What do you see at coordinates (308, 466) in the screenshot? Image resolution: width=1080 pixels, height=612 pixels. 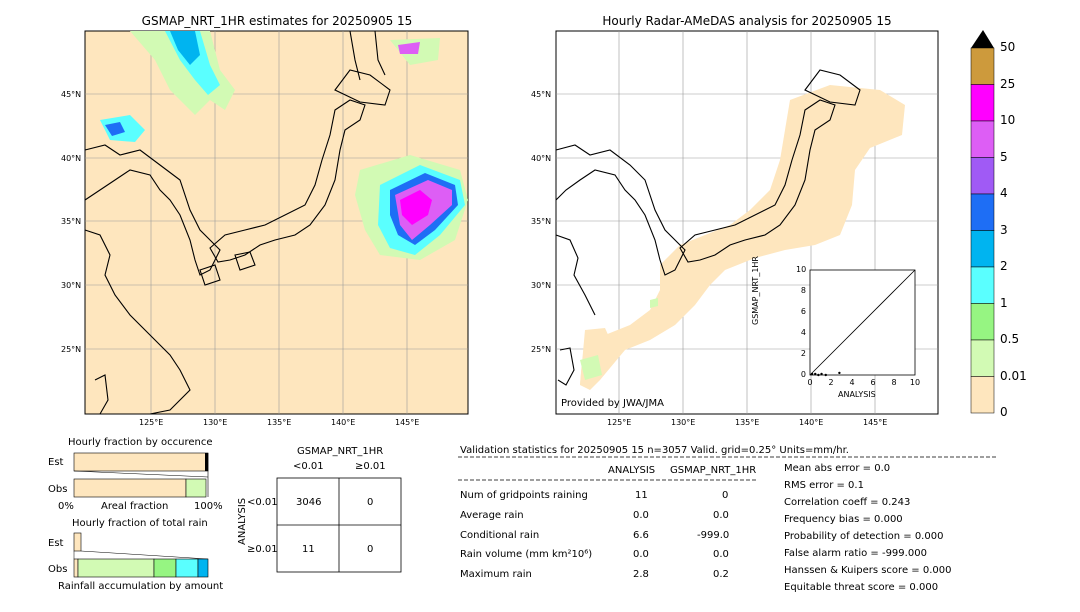 I see `contingency-col1: <0.01` at bounding box center [308, 466].